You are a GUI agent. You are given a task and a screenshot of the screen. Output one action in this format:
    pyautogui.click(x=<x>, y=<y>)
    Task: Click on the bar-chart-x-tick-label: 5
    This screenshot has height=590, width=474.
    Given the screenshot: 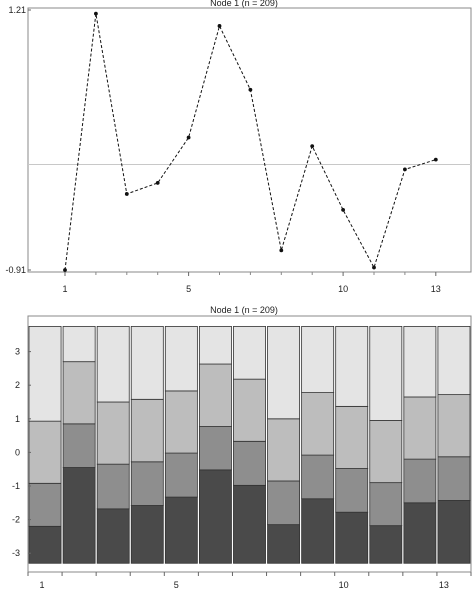 What is the action you would take?
    pyautogui.click(x=176, y=585)
    